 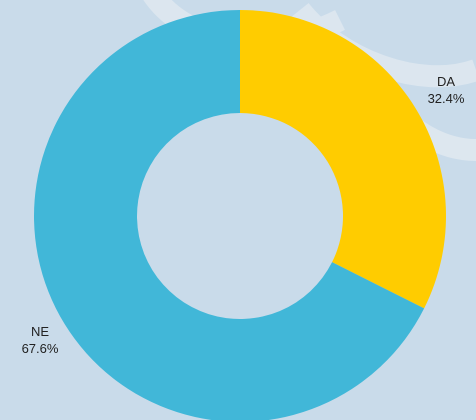 I want to click on slice-value-ne: 67.6%, so click(x=40, y=348).